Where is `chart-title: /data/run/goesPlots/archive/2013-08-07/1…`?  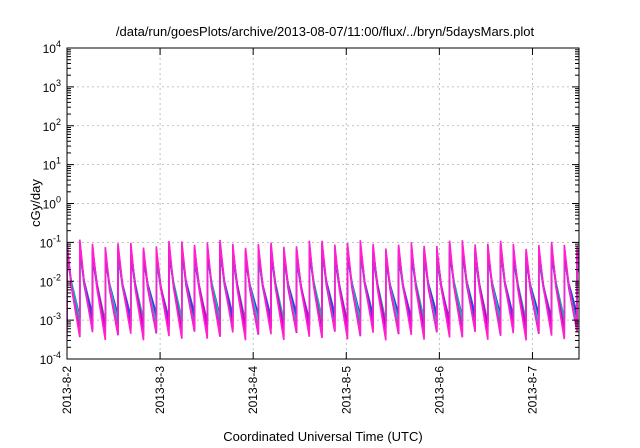 chart-title: /data/run/goesPlots/archive/2013-08-07/1… is located at coordinates (325, 31).